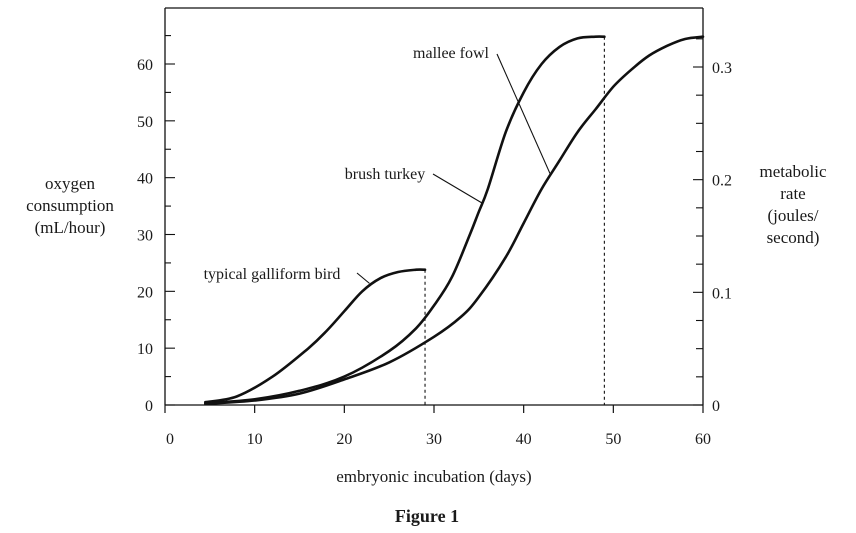 This screenshot has height=533, width=856. Describe the element at coordinates (524, 114) in the screenshot. I see `leader-line-mallee-fowl` at that location.